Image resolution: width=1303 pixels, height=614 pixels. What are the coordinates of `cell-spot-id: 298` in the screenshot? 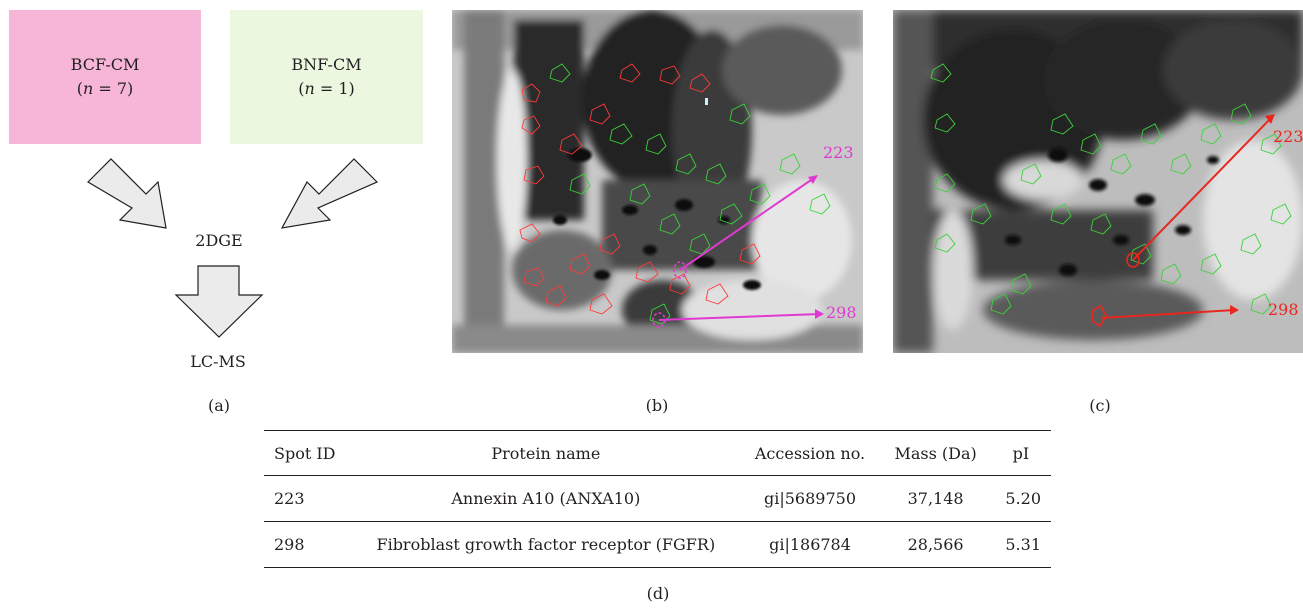 It's located at (289, 544).